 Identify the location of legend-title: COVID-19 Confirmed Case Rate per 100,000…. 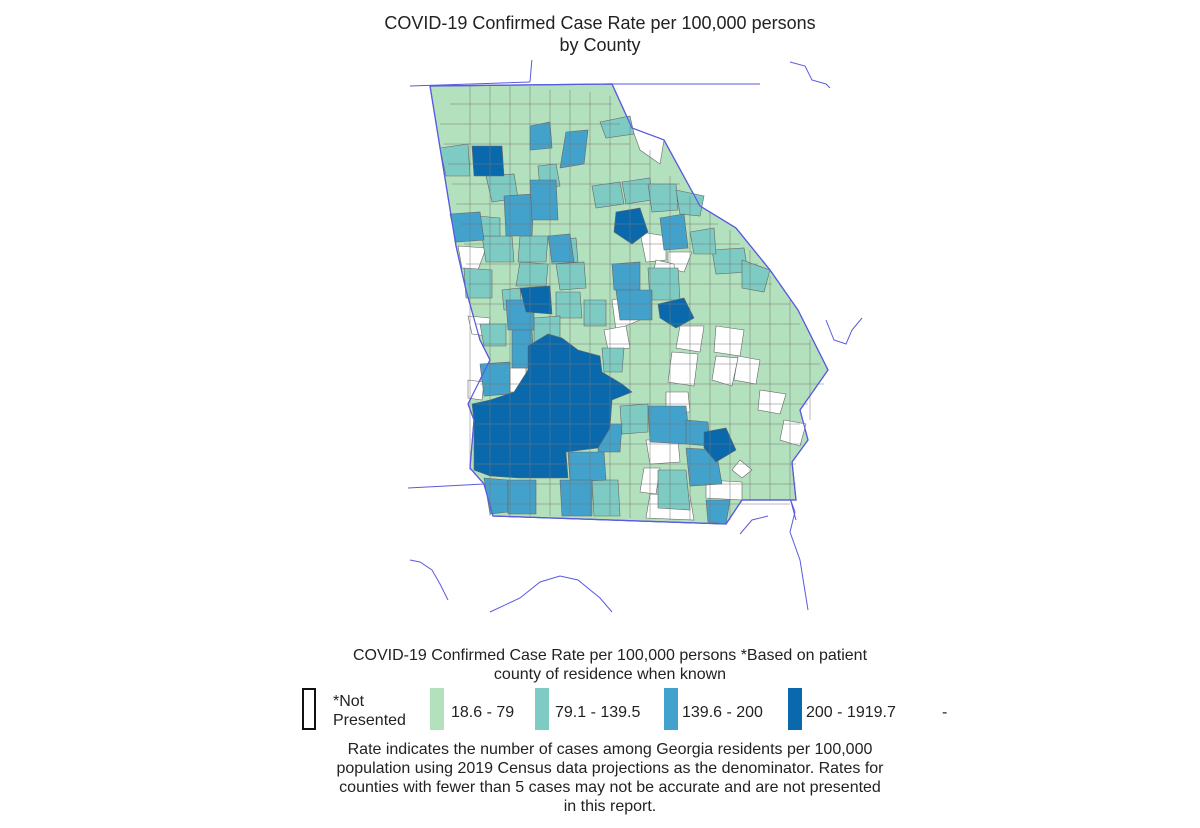
(610, 665).